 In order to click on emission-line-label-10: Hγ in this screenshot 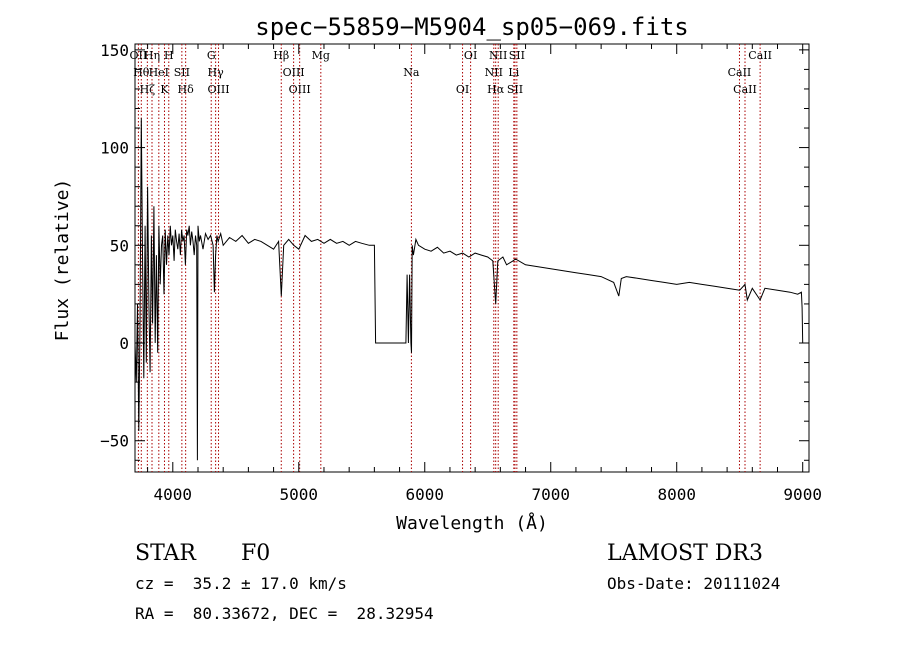, I will do `click(216, 72)`.